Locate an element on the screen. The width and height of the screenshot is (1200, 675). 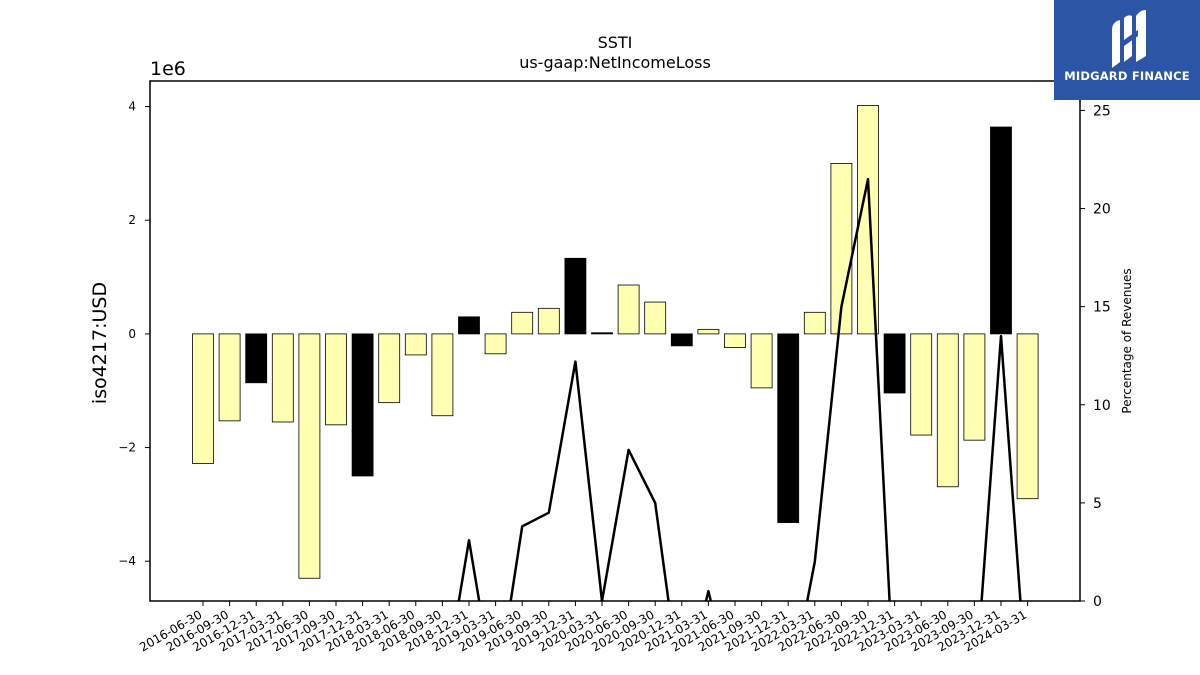
midgard-logo-icon is located at coordinates (1129, 39).